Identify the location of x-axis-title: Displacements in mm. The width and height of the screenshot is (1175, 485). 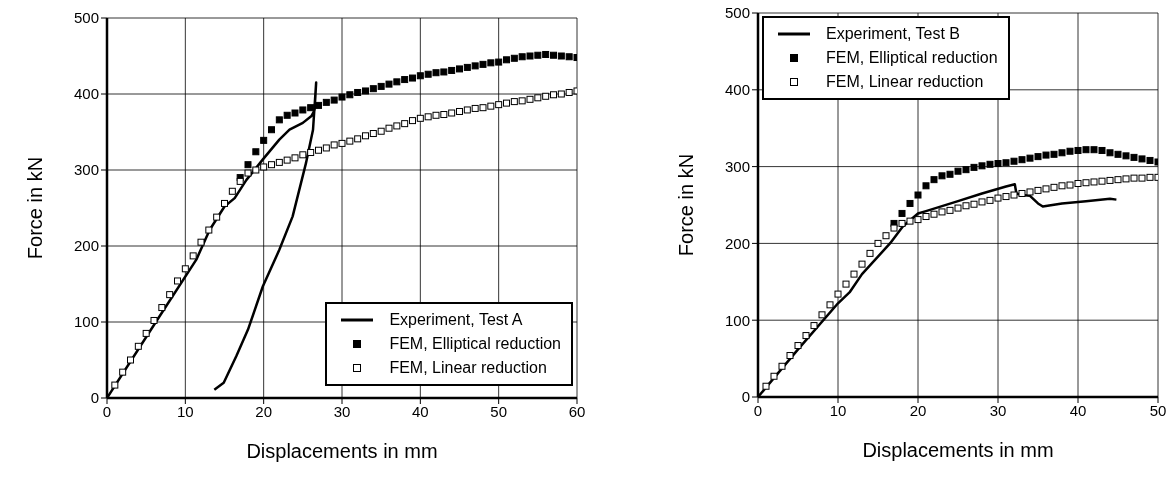
(958, 450).